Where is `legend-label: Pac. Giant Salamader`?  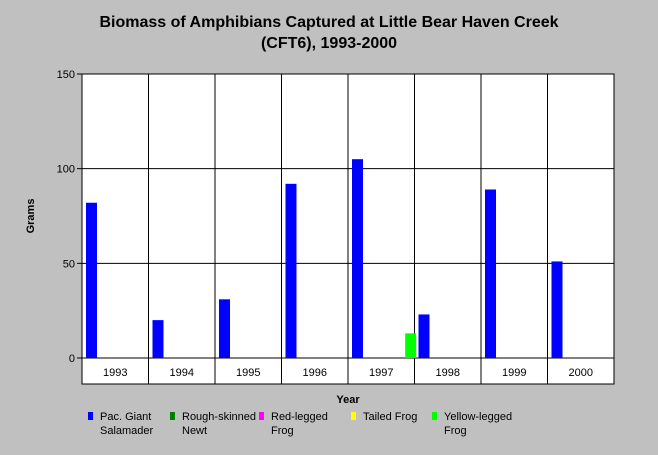
legend-label: Pac. Giant Salamader is located at coordinates (127, 424).